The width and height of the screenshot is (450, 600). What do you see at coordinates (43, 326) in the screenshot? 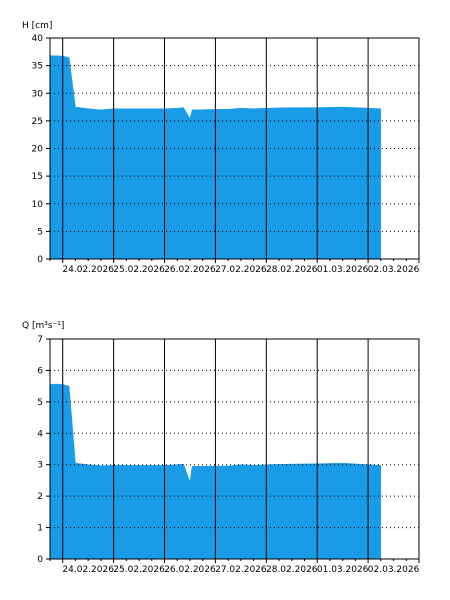
I see `y-axis-label: Q [m³s⁻¹]` at bounding box center [43, 326].